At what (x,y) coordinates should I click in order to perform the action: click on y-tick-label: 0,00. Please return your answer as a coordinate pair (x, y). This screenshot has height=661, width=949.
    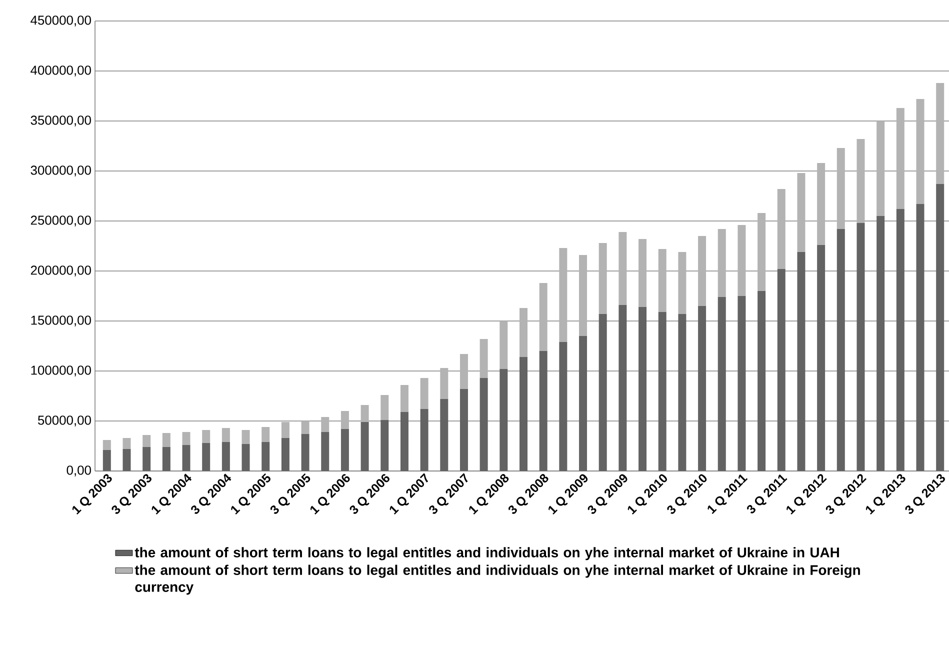
    Looking at the image, I should click on (78, 471).